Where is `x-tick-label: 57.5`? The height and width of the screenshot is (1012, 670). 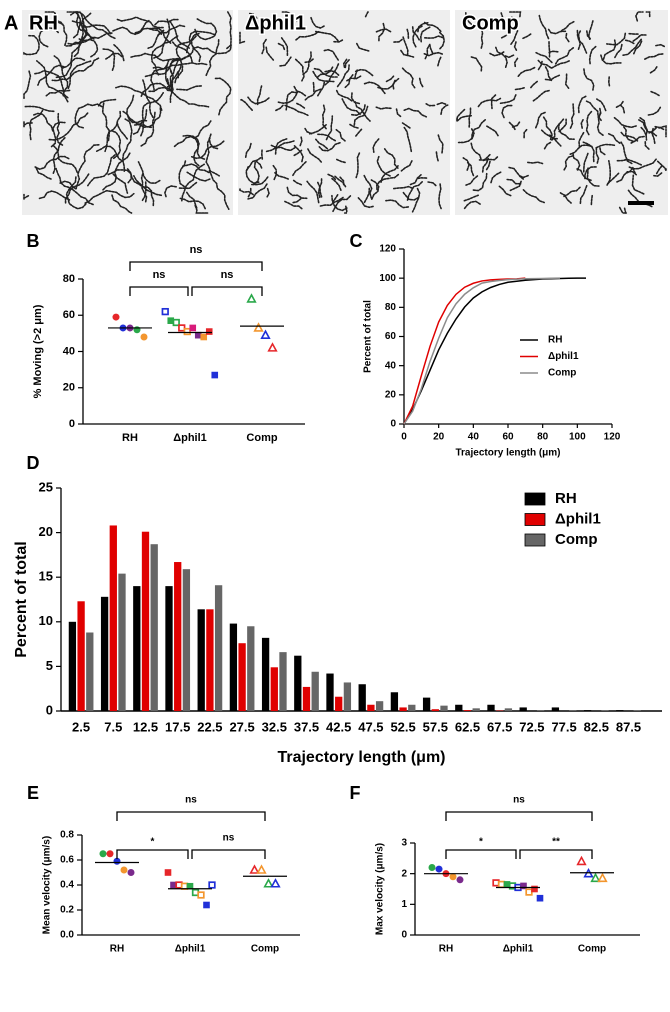
x-tick-label: 57.5 is located at coordinates (435, 726).